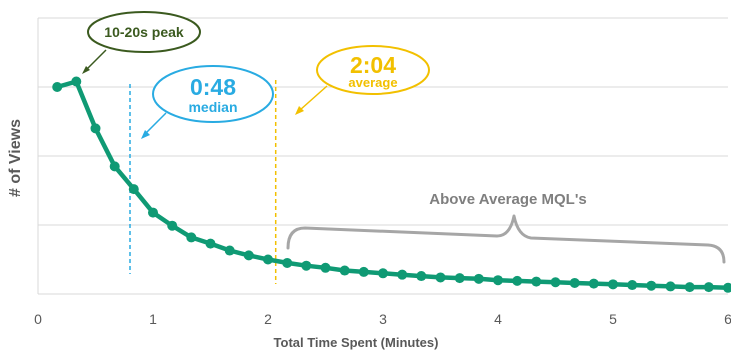 This screenshot has height=352, width=731. I want to click on peak-label: 10-20s peak, so click(144, 32).